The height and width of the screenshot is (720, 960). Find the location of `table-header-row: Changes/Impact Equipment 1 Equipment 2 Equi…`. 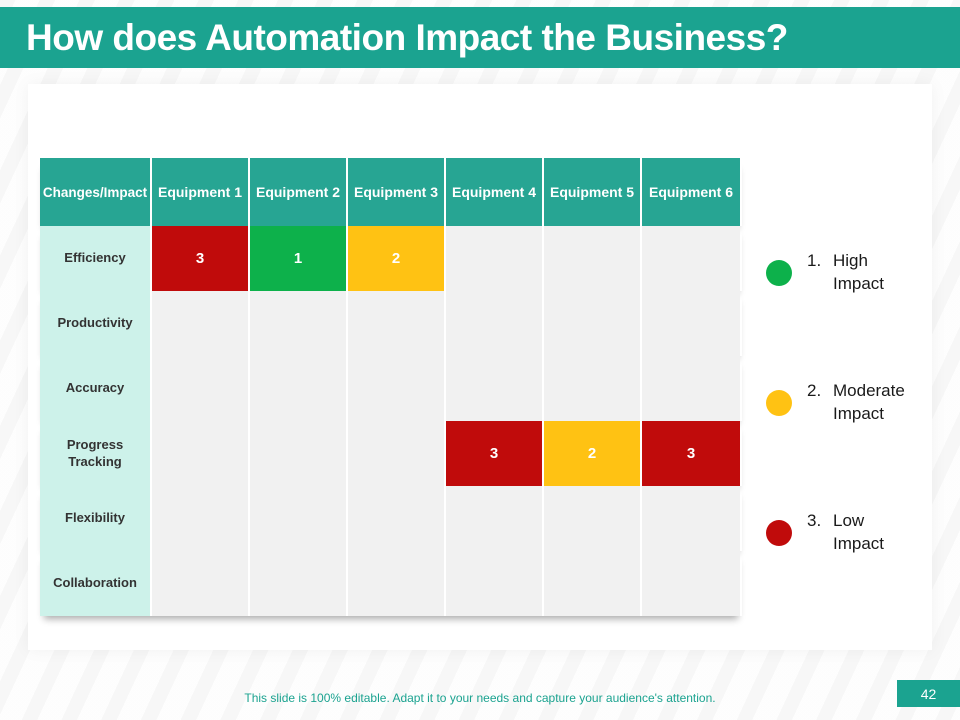

table-header-row: Changes/Impact Equipment 1 Equipment 2 Equi… is located at coordinates (391, 192).